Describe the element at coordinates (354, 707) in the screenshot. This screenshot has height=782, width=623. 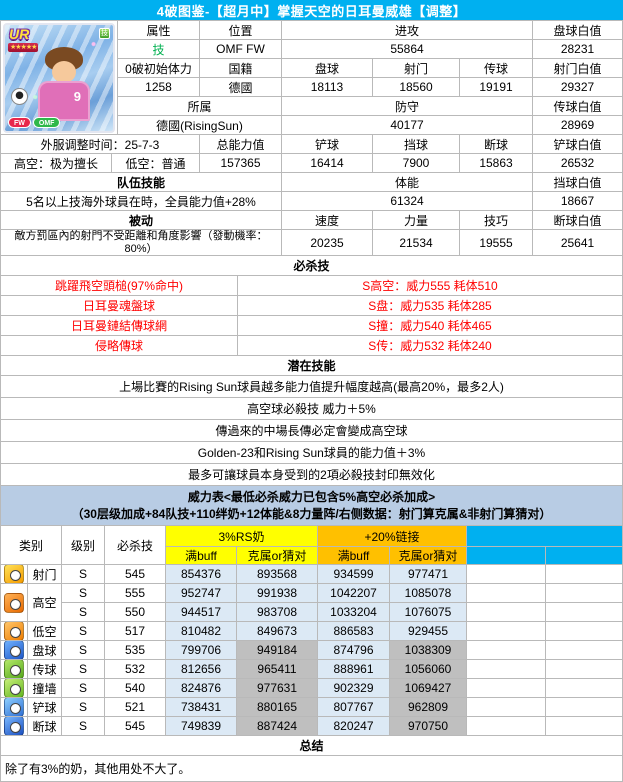
I see `g2-full-cell: 807767` at that location.